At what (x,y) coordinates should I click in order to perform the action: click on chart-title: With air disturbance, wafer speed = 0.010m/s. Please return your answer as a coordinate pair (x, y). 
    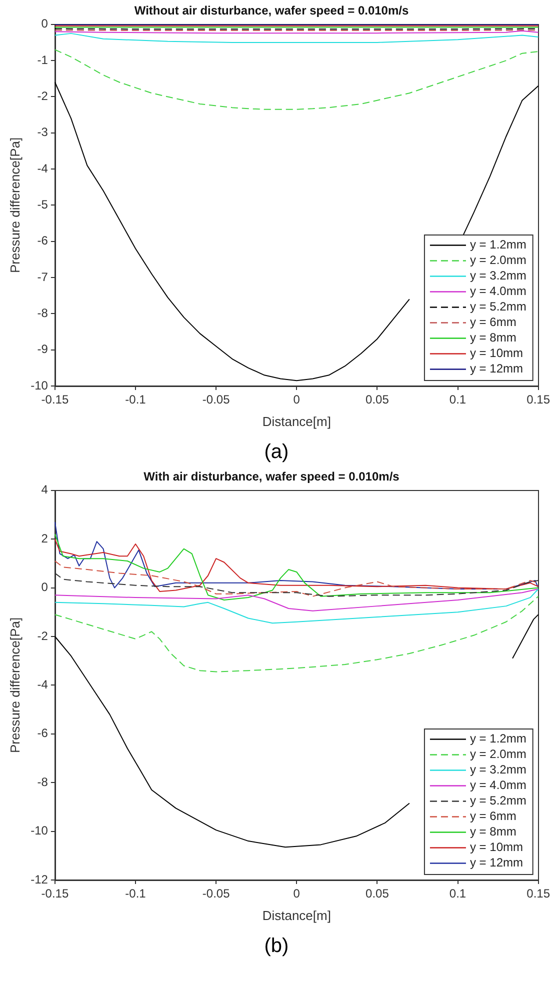
    Looking at the image, I should click on (272, 477).